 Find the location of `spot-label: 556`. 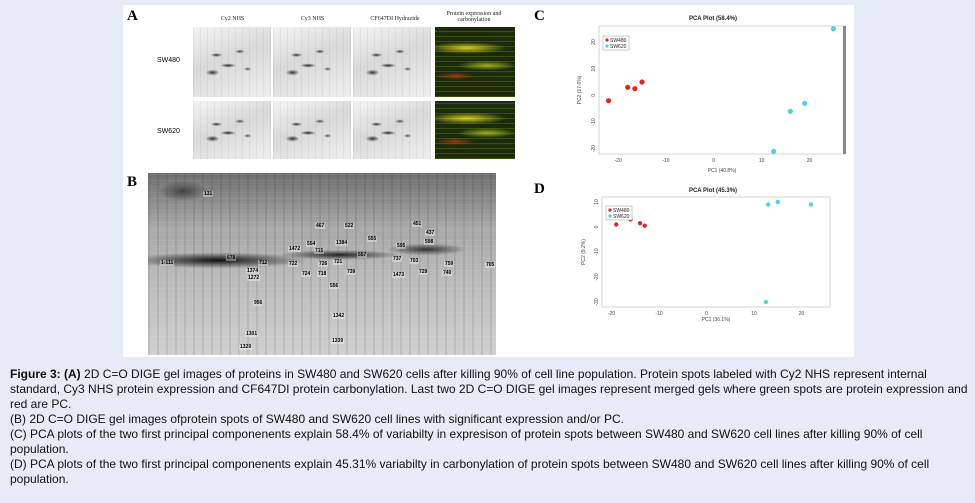

spot-label: 556 is located at coordinates (334, 286).